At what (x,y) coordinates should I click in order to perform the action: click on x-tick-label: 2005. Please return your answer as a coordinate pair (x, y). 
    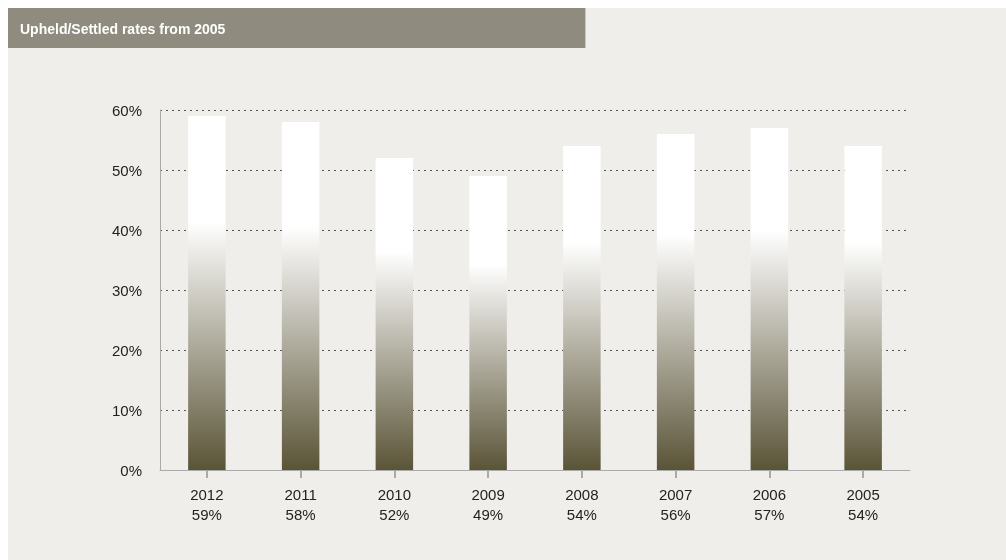
    Looking at the image, I should click on (863, 494).